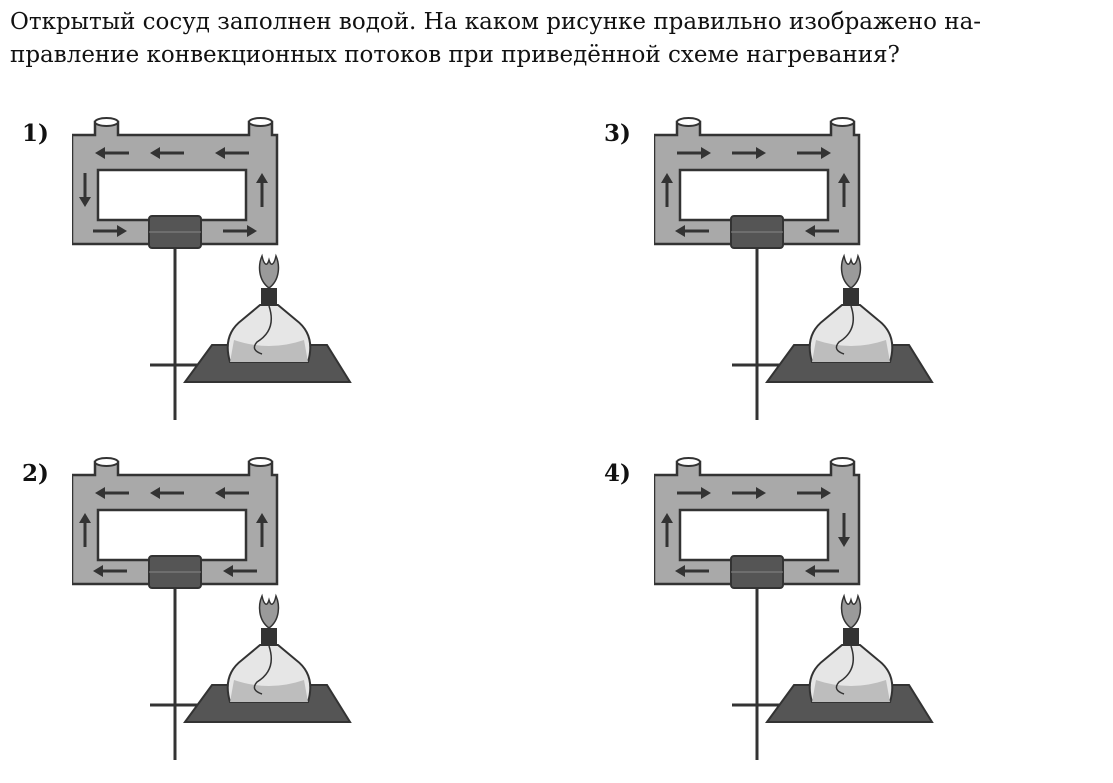 The width and height of the screenshot is (1113, 783). I want to click on option-2-label: 2), so click(35, 473).